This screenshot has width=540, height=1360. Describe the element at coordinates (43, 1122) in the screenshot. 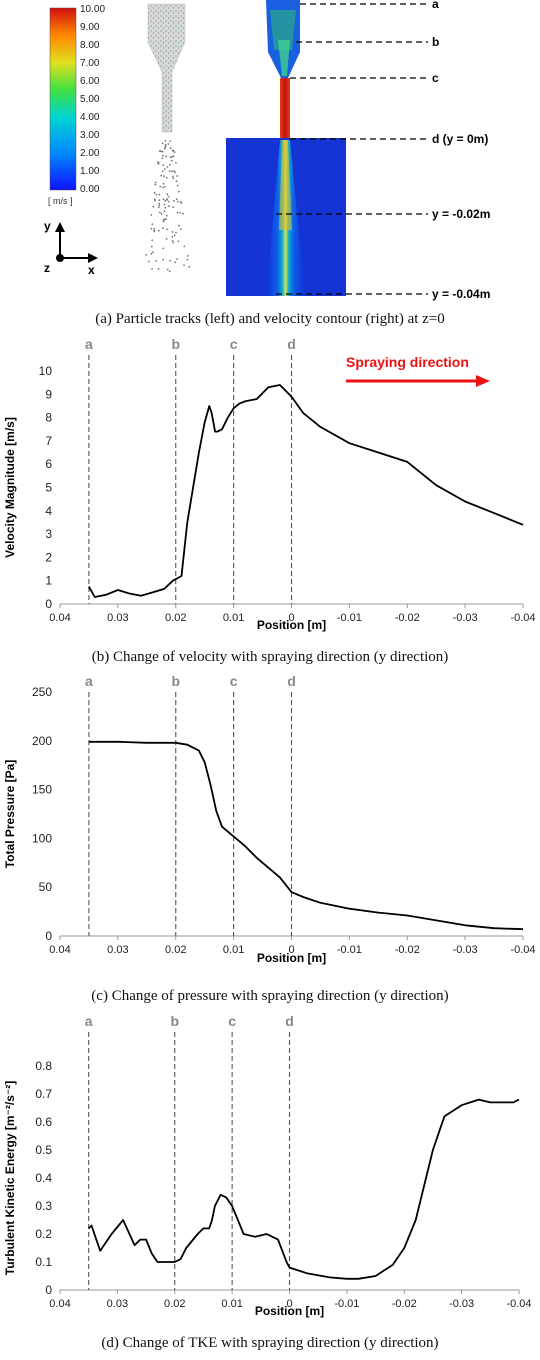

I see `y-tick-label: 0.6` at that location.